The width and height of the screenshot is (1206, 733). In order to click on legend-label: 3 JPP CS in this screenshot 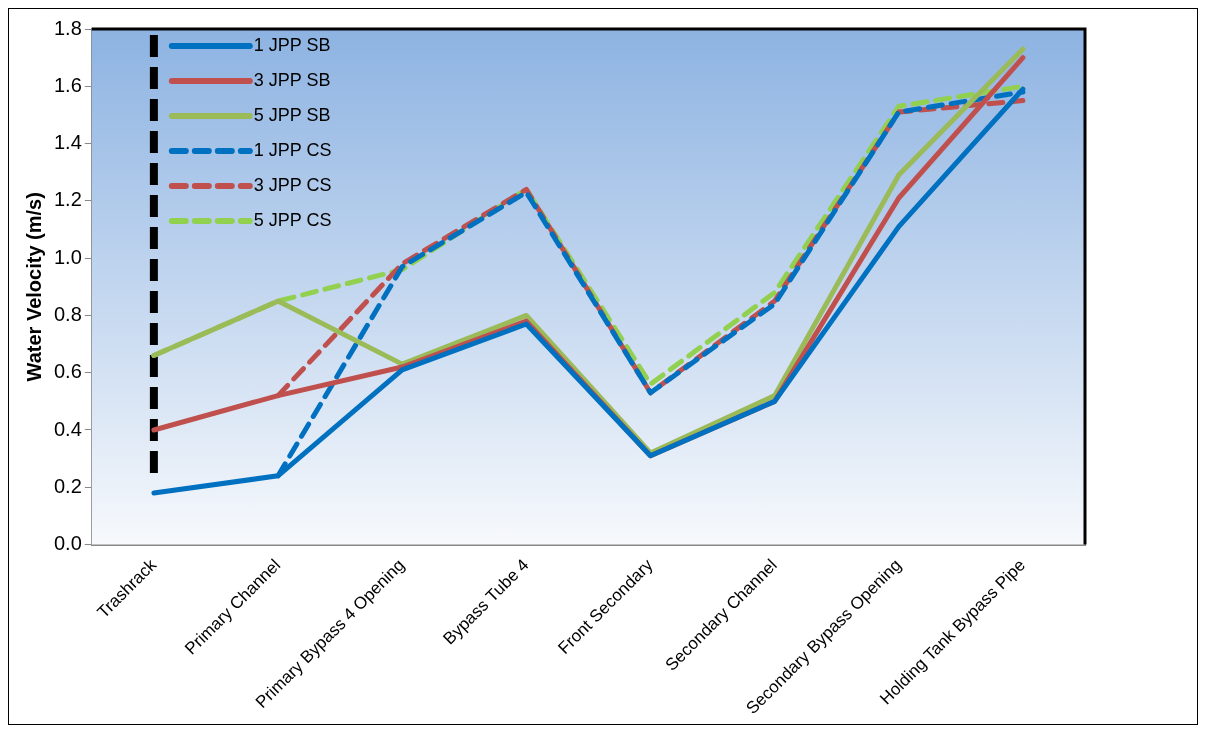, I will do `click(292, 184)`.